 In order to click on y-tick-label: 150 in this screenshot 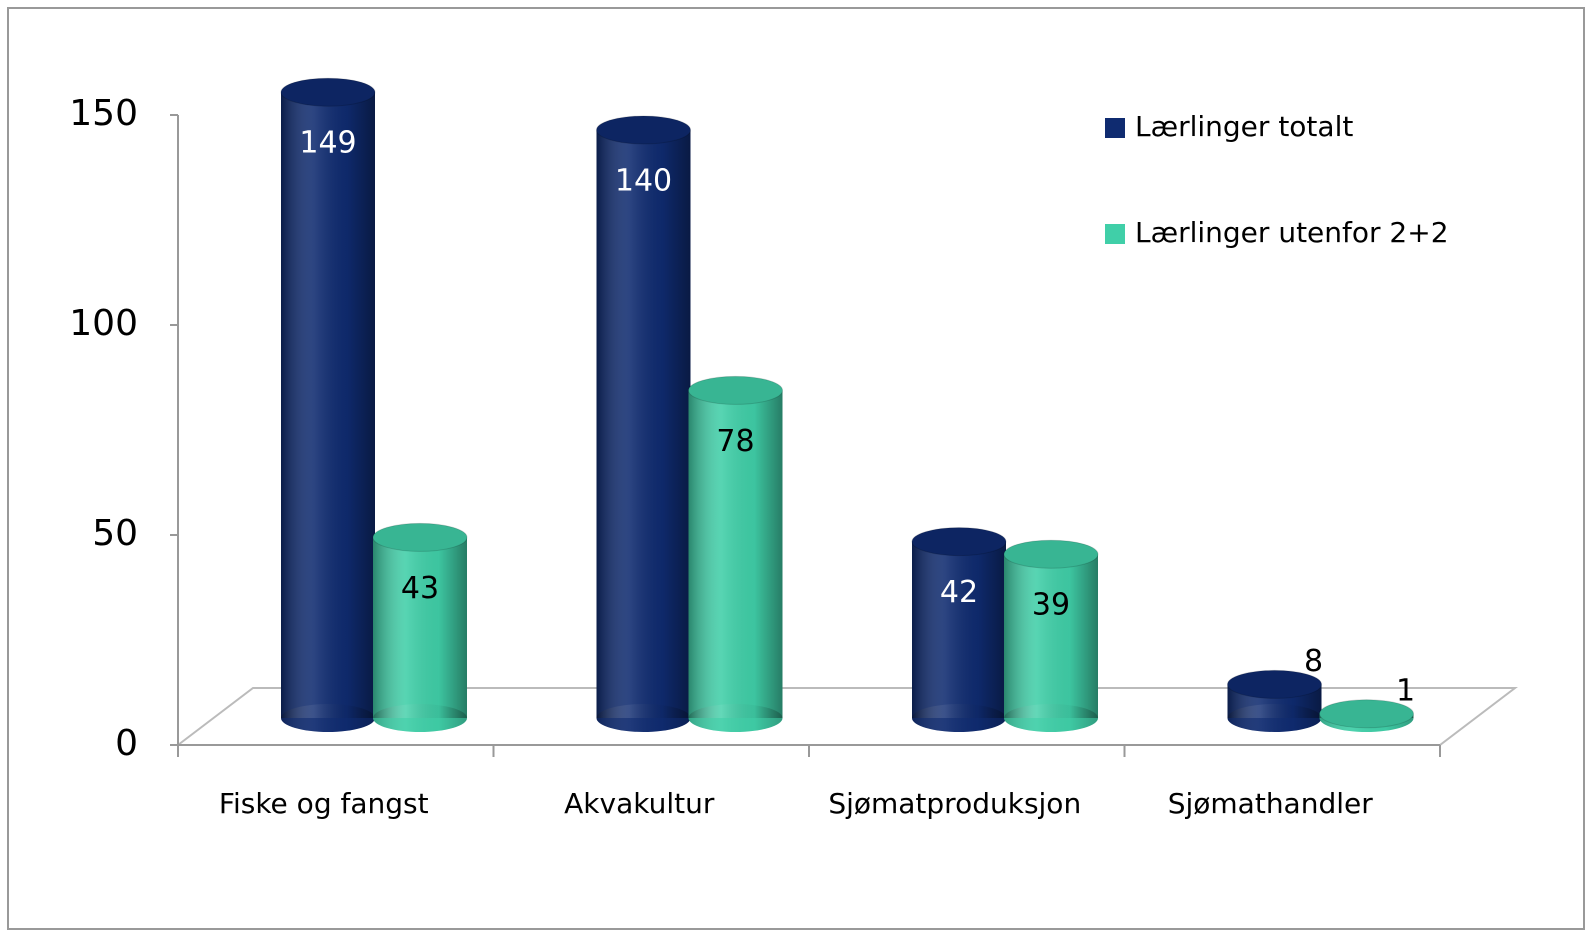, I will do `click(103, 113)`.